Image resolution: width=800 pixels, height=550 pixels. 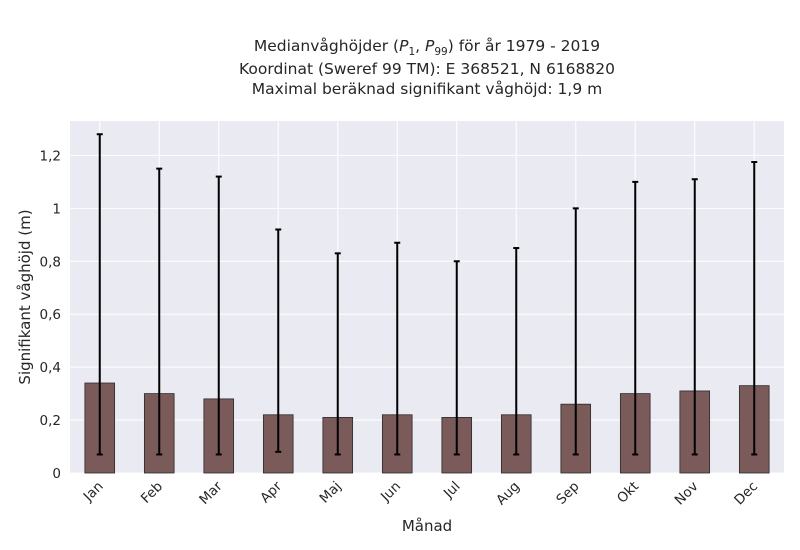 What do you see at coordinates (56, 209) in the screenshot?
I see `y-tick-label: 1` at bounding box center [56, 209].